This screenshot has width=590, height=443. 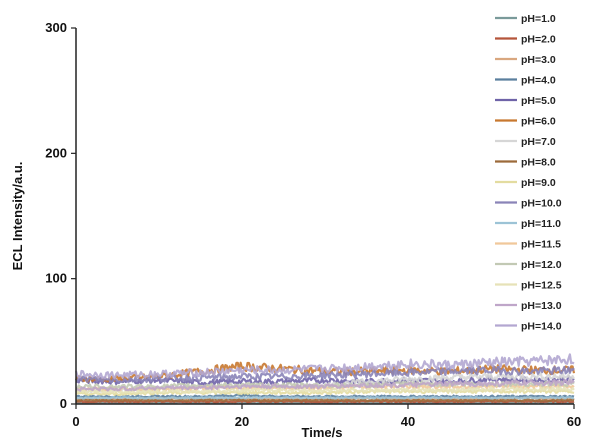 What do you see at coordinates (541, 245) in the screenshot?
I see `legend-label: pH=11.5` at bounding box center [541, 245].